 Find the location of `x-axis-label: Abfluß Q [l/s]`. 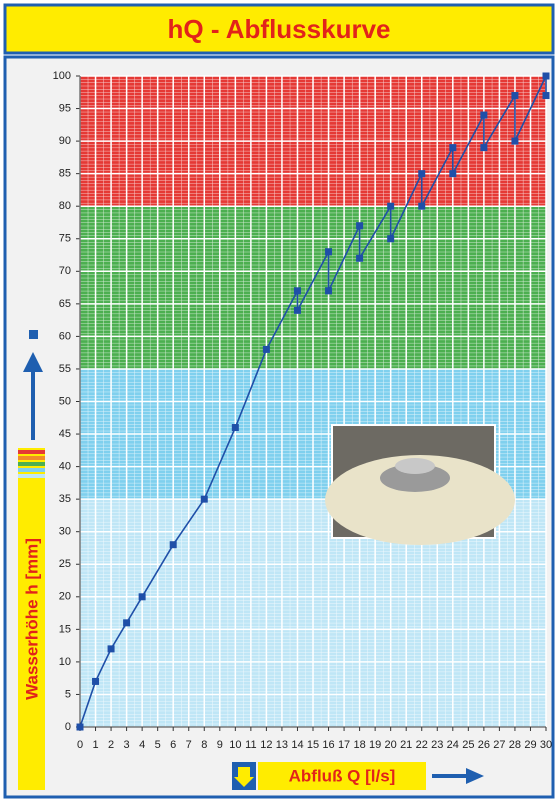

x-axis-label: Abfluß Q [l/s] is located at coordinates (342, 775).